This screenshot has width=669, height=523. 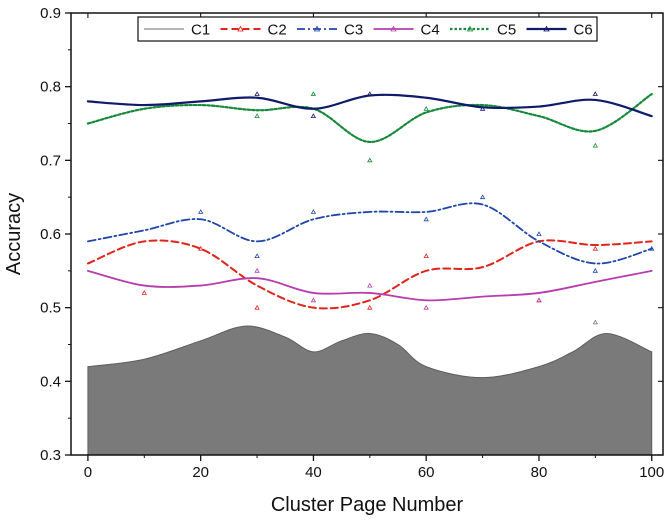 I want to click on legend-box, so click(x=367, y=29).